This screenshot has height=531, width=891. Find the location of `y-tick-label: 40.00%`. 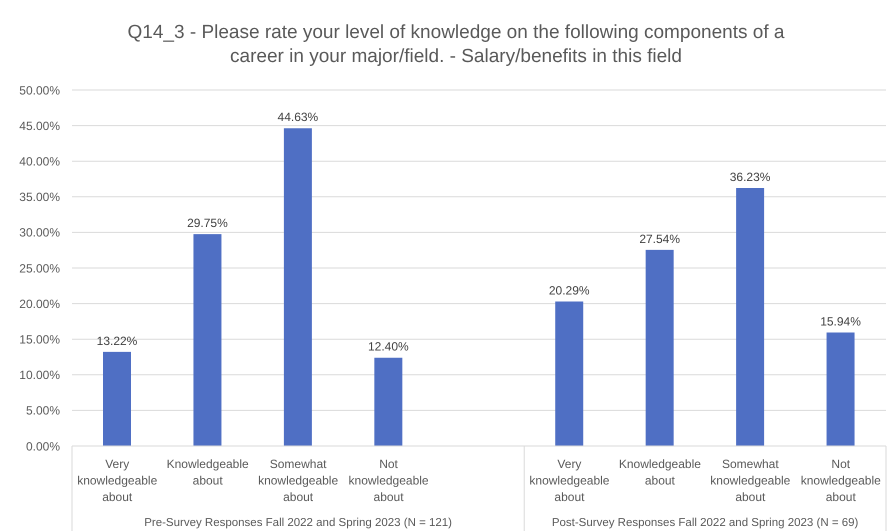

y-tick-label: 40.00% is located at coordinates (39, 161).